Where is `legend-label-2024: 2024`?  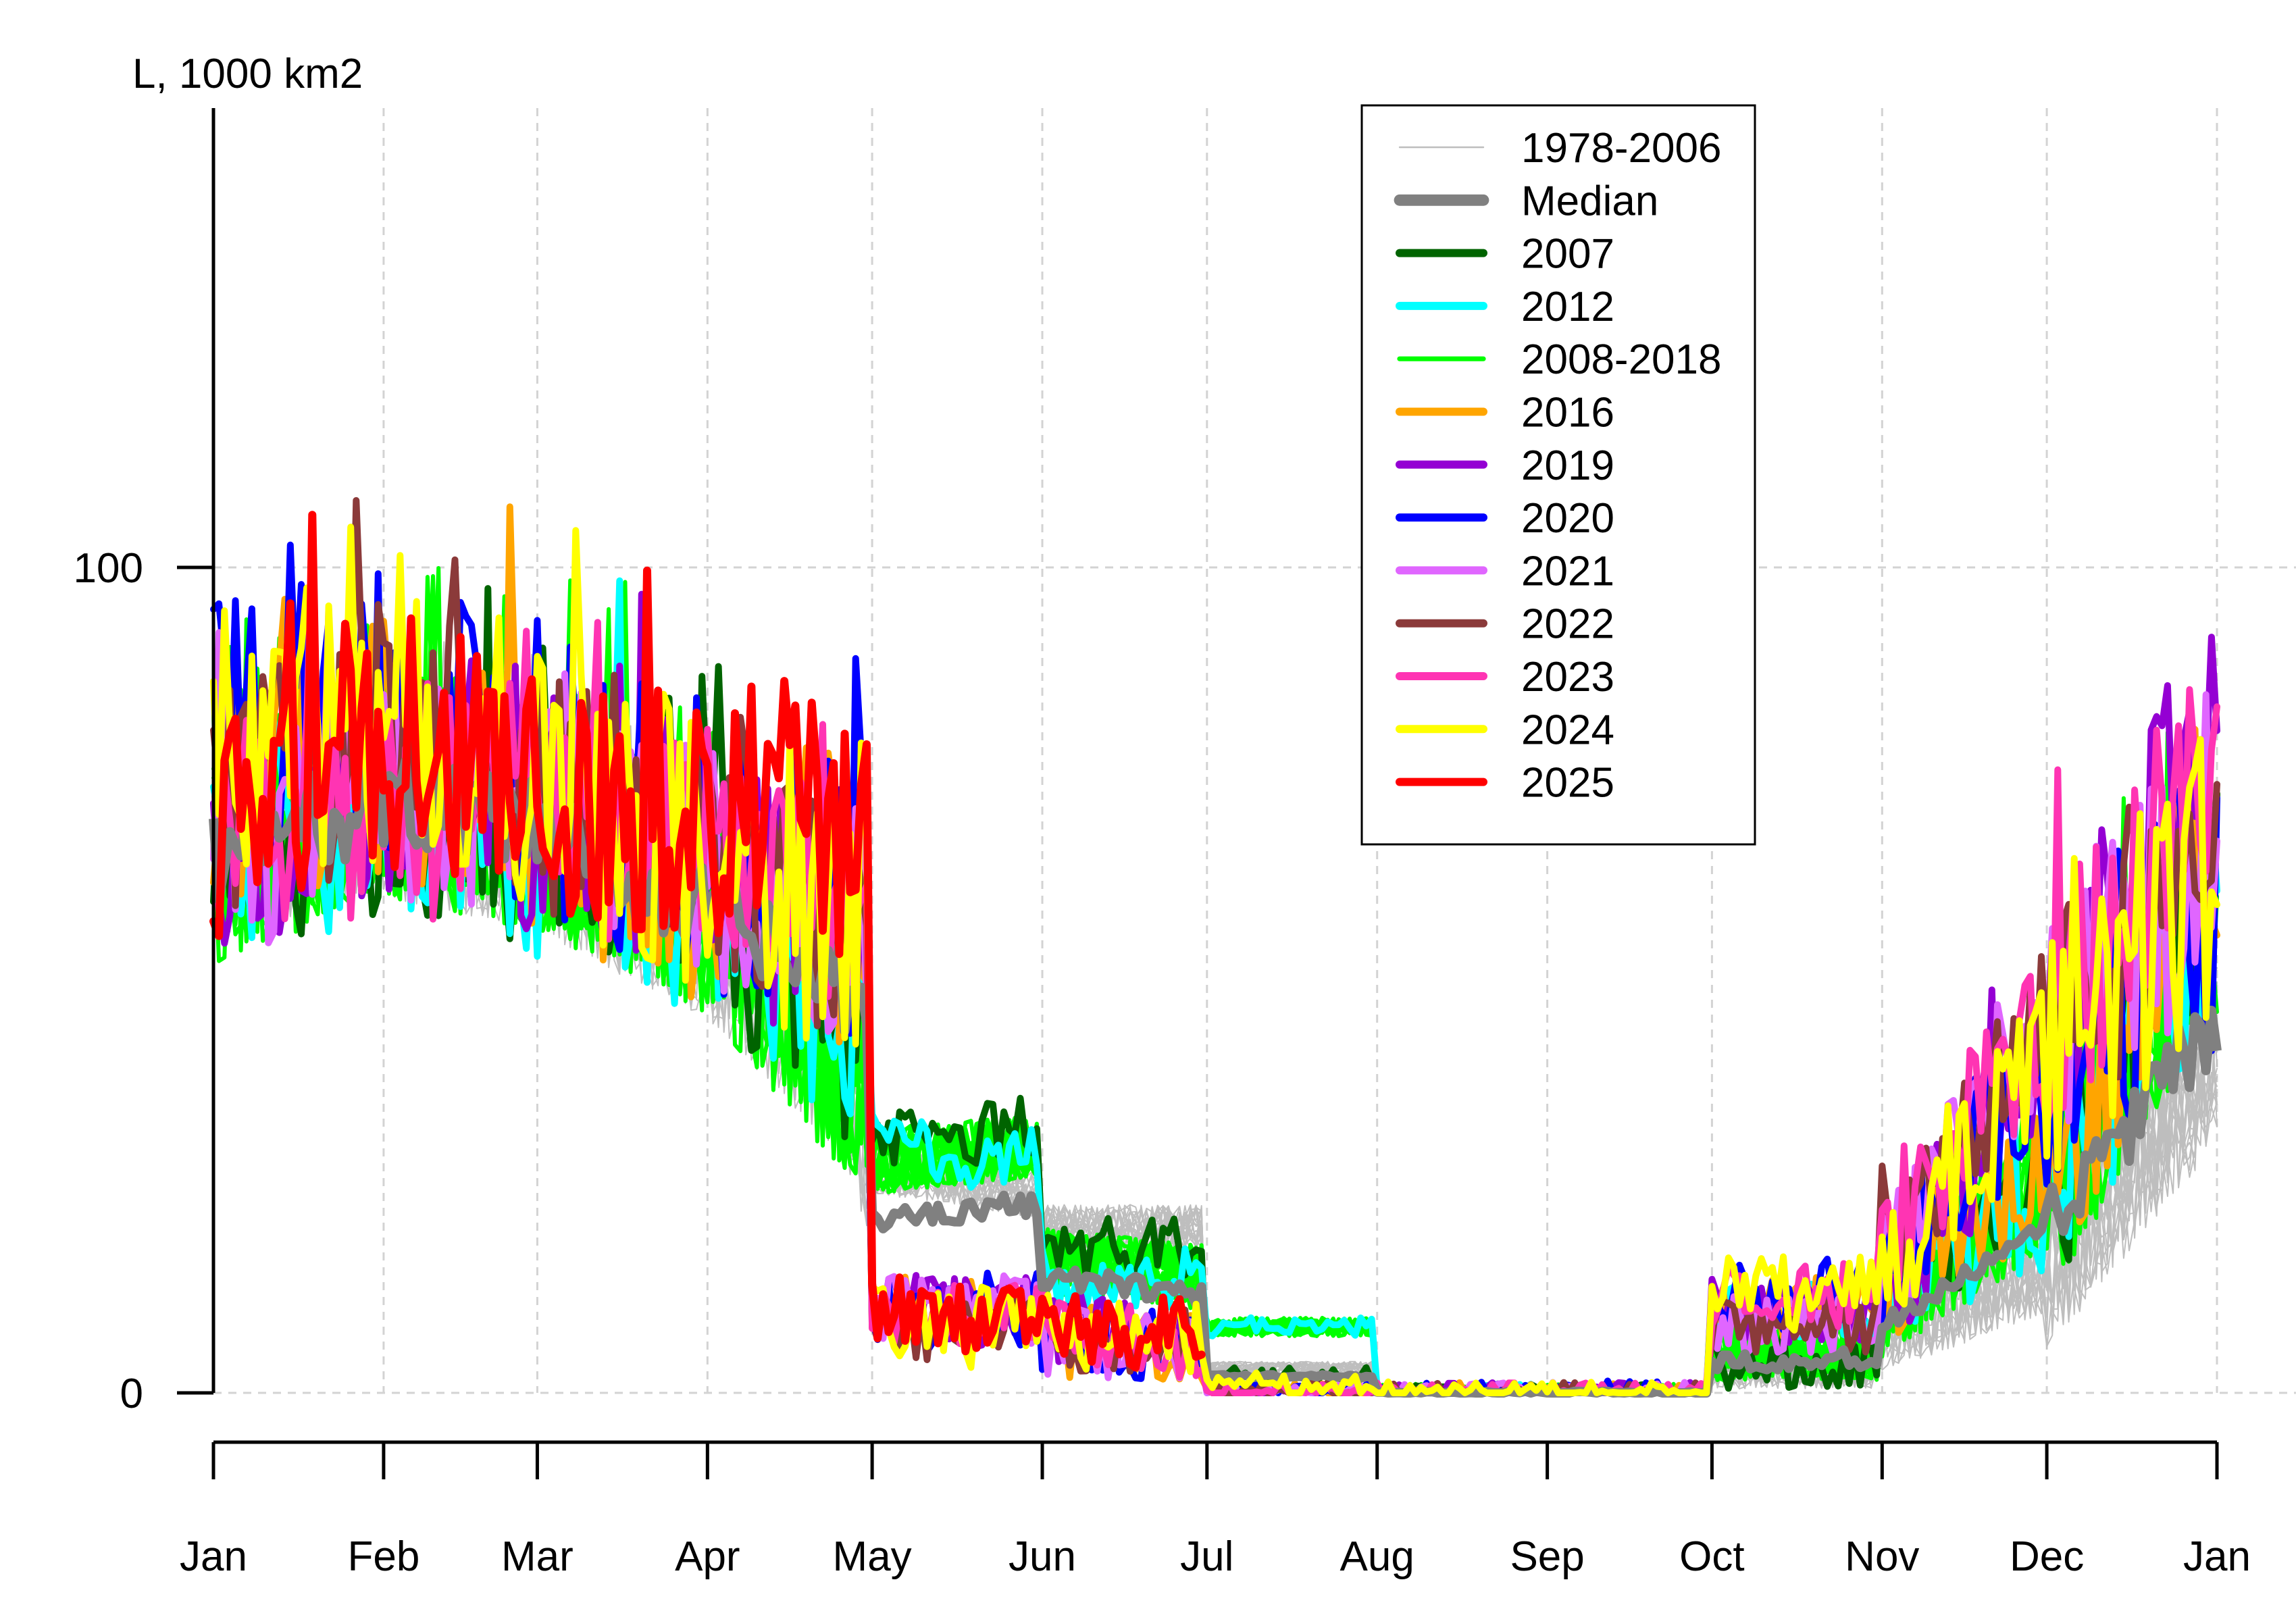
legend-label-2024: 2024 is located at coordinates (1567, 730).